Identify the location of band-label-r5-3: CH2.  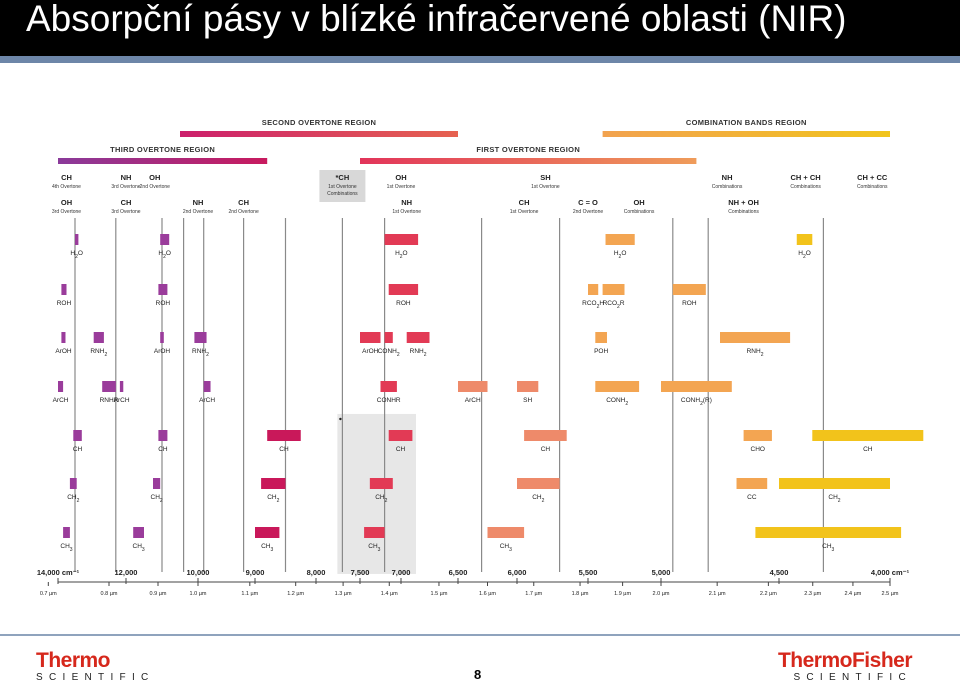
(381, 499).